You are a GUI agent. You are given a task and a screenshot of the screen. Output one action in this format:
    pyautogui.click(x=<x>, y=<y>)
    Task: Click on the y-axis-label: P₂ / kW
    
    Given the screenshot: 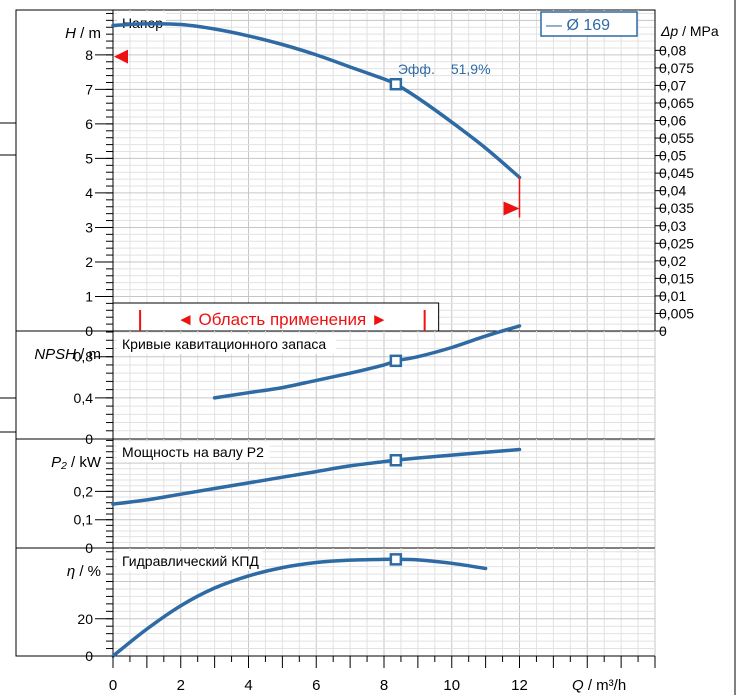 What is the action you would take?
    pyautogui.click(x=76, y=462)
    